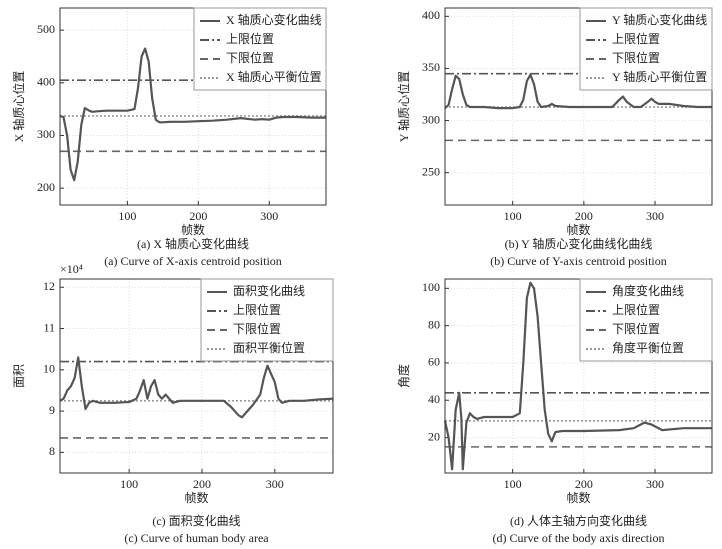  I want to click on y-tick-label: 60, so click(434, 362).